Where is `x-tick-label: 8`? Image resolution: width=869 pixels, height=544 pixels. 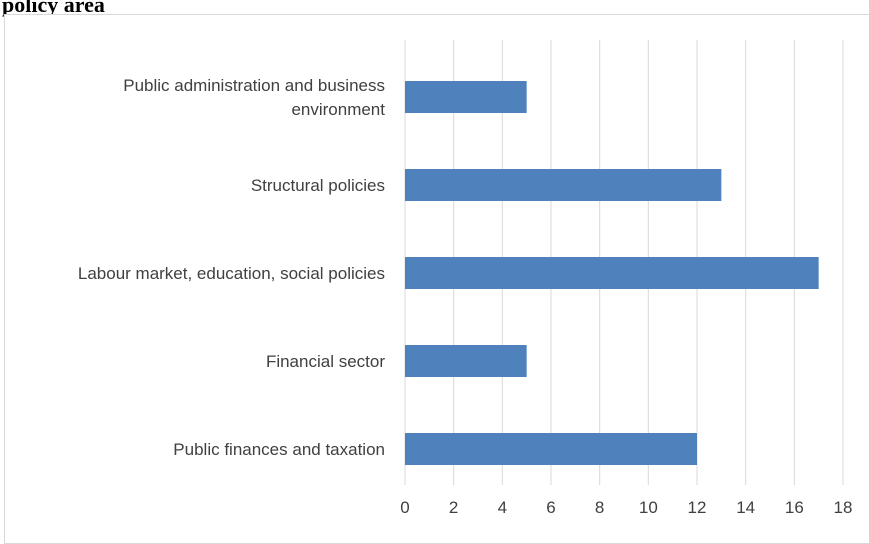
x-tick-label: 8 is located at coordinates (599, 507).